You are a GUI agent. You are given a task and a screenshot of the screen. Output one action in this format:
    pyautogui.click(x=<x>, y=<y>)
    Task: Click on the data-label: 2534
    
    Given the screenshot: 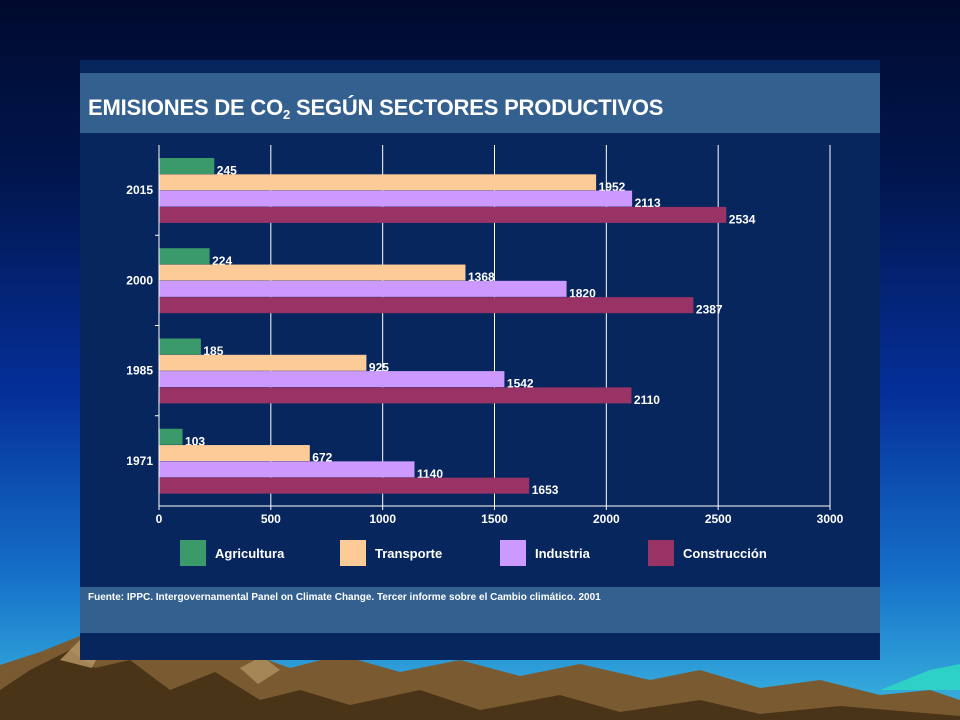 What is the action you would take?
    pyautogui.click(x=742, y=219)
    